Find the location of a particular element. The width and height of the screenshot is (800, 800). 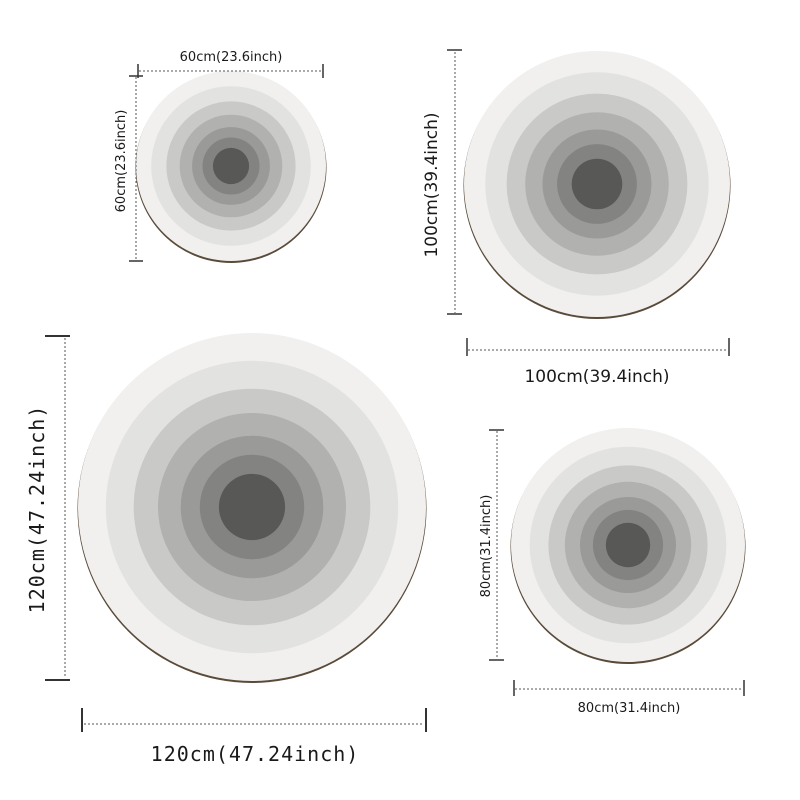

dimension-line-120-width is located at coordinates (254, 720).